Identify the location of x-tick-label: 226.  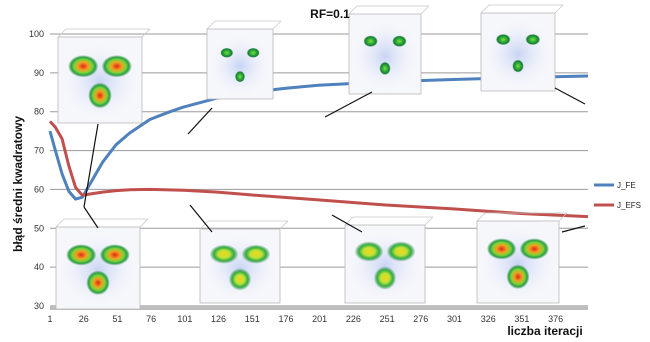
(353, 319).